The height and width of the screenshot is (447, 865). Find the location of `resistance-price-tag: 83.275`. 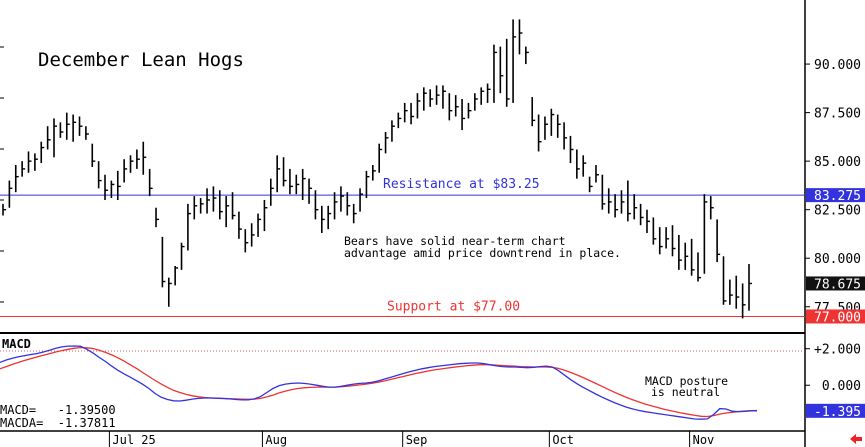

resistance-price-tag: 83.275 is located at coordinates (835, 196).